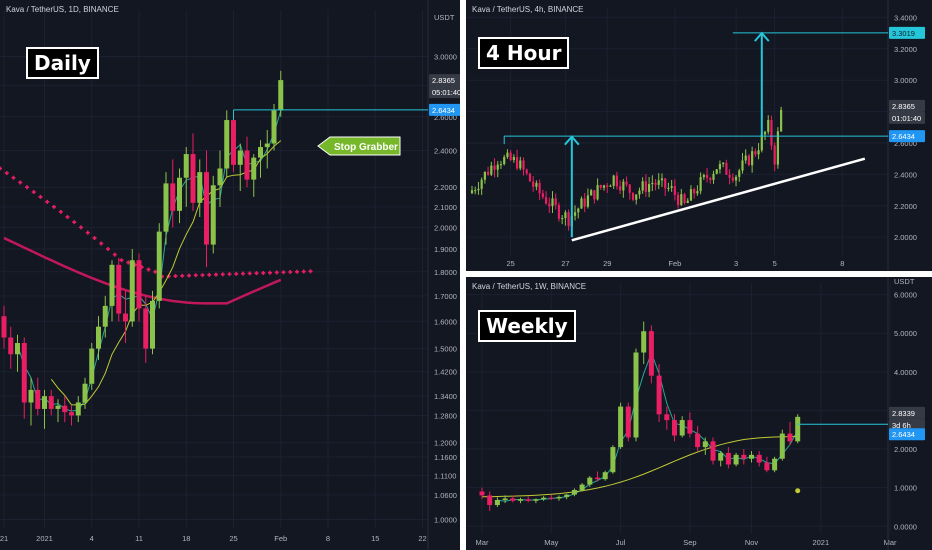 This screenshot has width=932, height=550. I want to click on level-price-tag-bg, so click(444, 109).